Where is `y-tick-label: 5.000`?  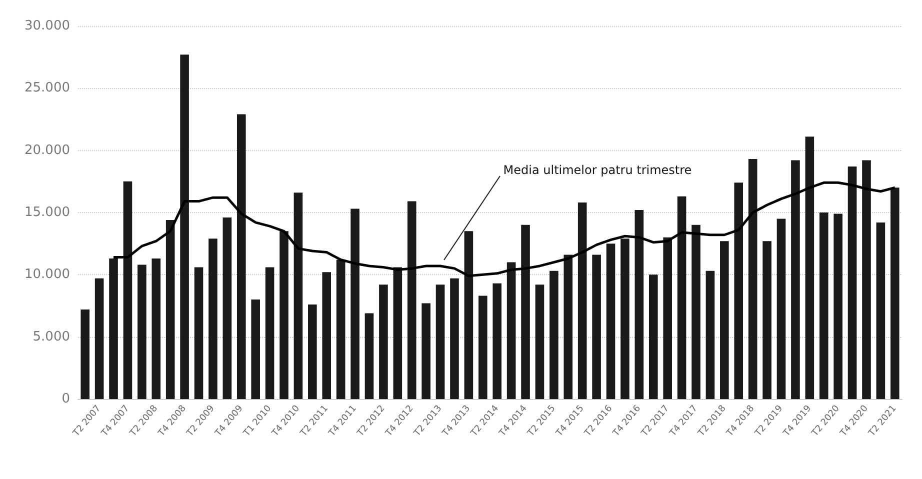
y-tick-label: 5.000 is located at coordinates (51, 336).